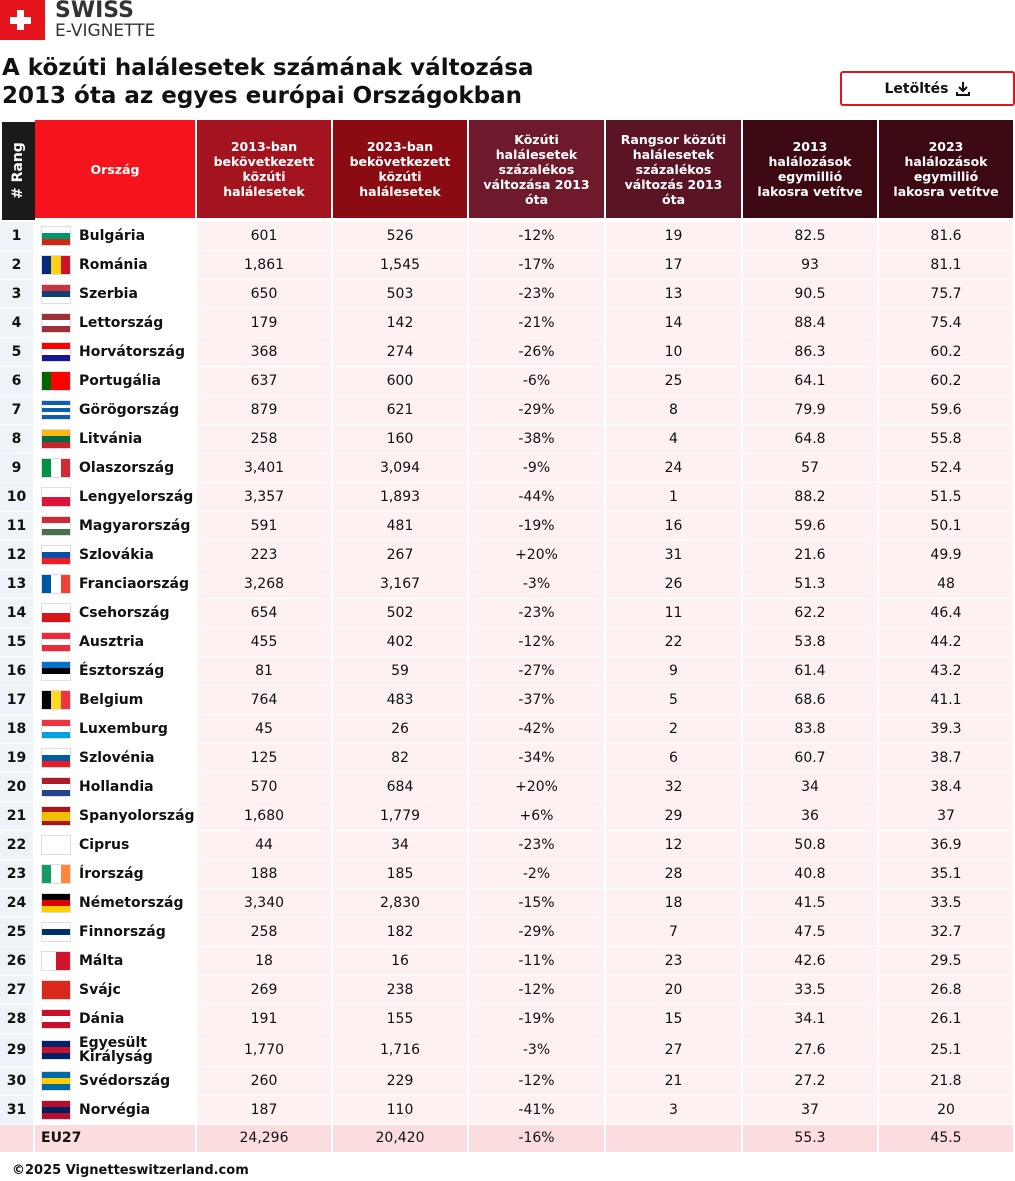 This screenshot has width=1015, height=1181. What do you see at coordinates (265, 323) in the screenshot?
I see `value: 179` at bounding box center [265, 323].